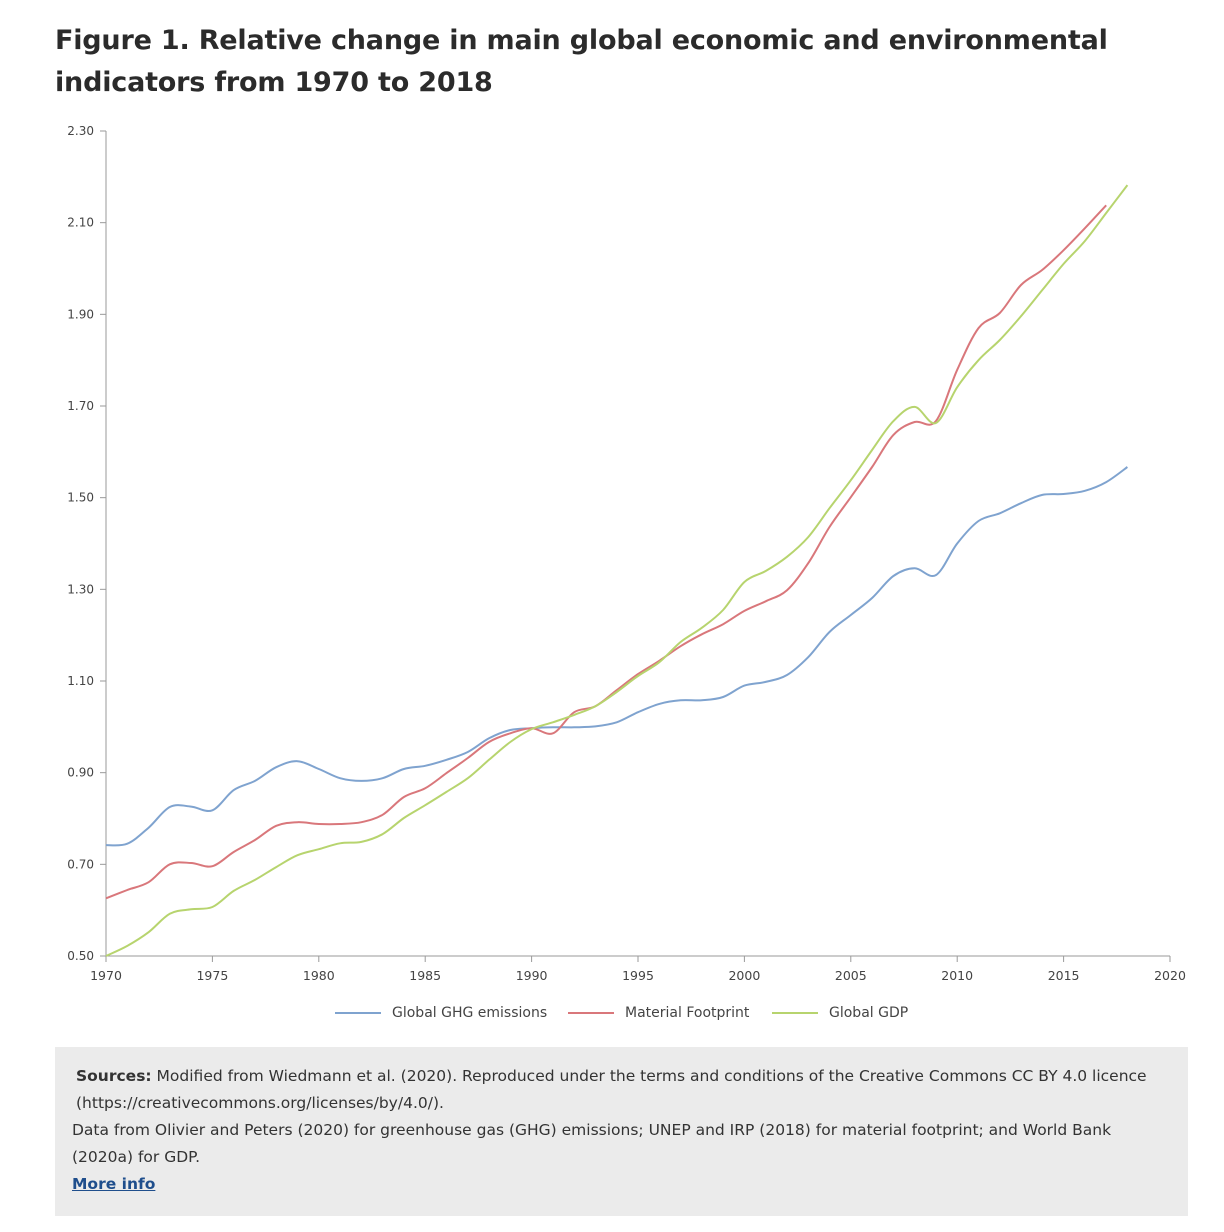  Describe the element at coordinates (532, 975) in the screenshot. I see `x-tick-label: 1990` at that location.